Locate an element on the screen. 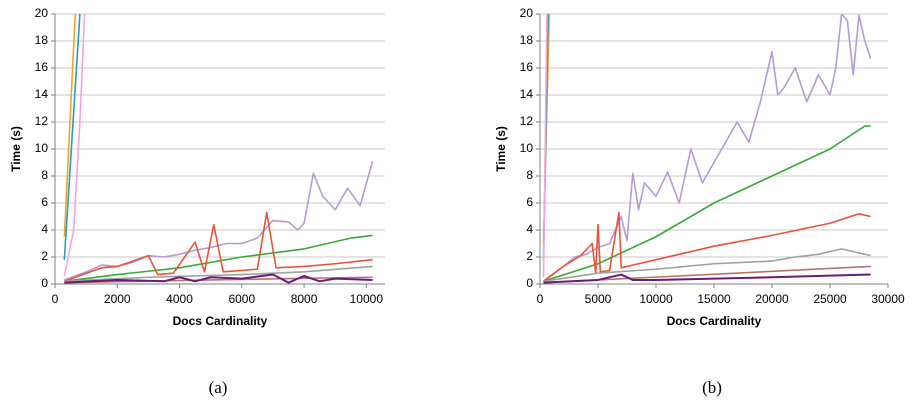 The image size is (920, 408). x-tick-label: 25000 is located at coordinates (830, 299).